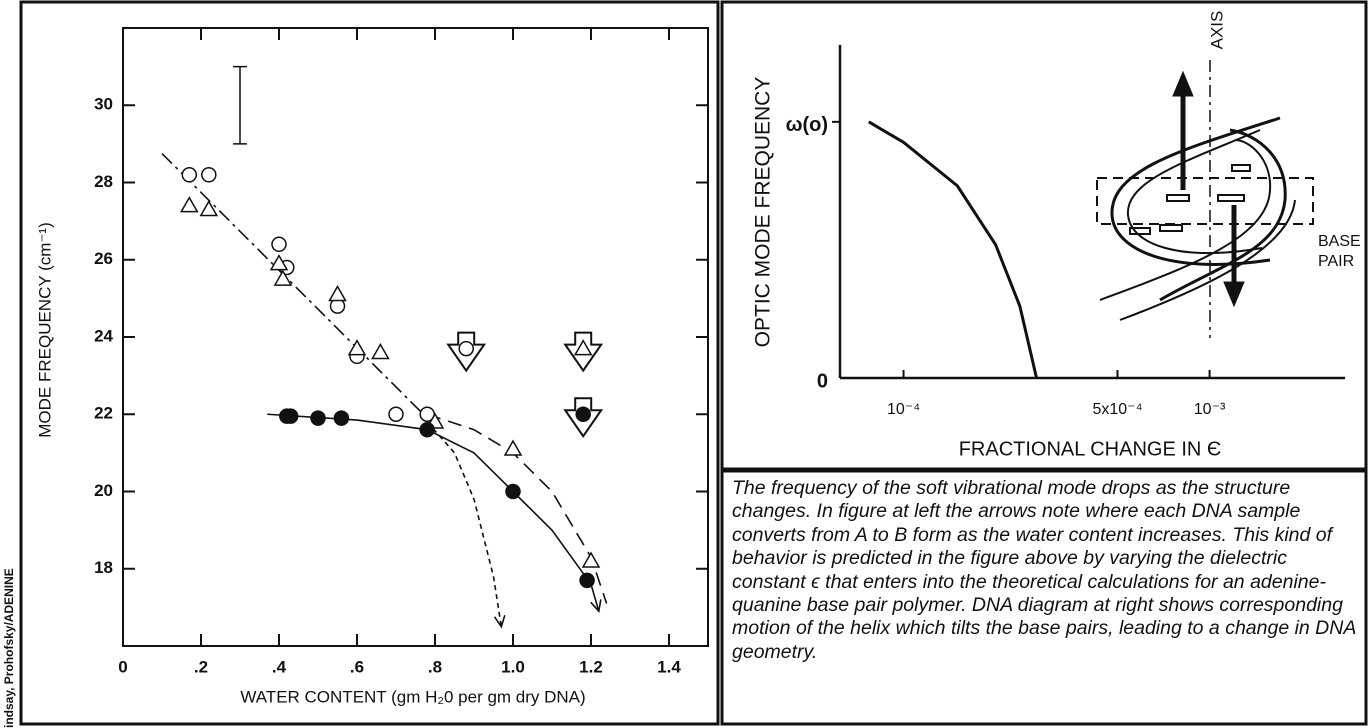 The height and width of the screenshot is (728, 1368). Describe the element at coordinates (435, 666) in the screenshot. I see `x-tick-label: .8` at that location.